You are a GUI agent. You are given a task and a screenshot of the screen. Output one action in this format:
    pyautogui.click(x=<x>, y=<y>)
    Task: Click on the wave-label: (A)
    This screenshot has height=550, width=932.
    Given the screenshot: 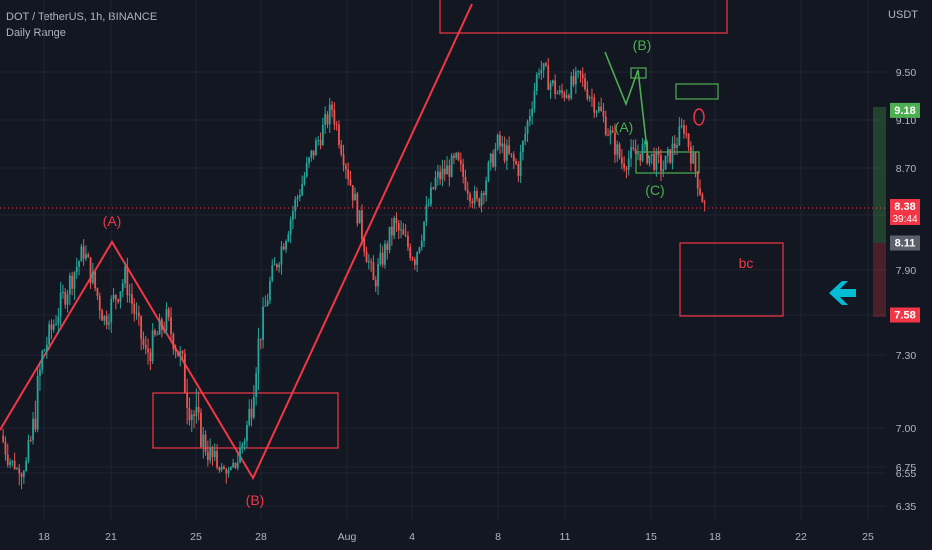 What is the action you would take?
    pyautogui.click(x=112, y=221)
    